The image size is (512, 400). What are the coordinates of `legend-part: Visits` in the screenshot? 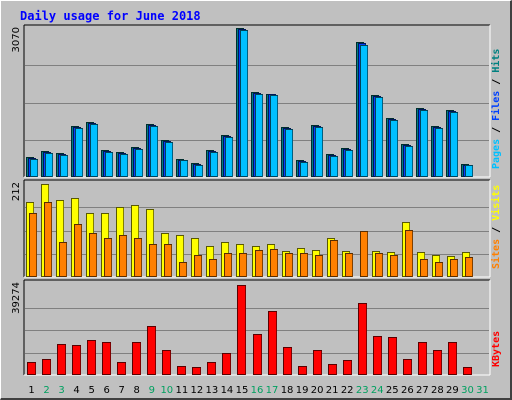 It's located at (496, 203).